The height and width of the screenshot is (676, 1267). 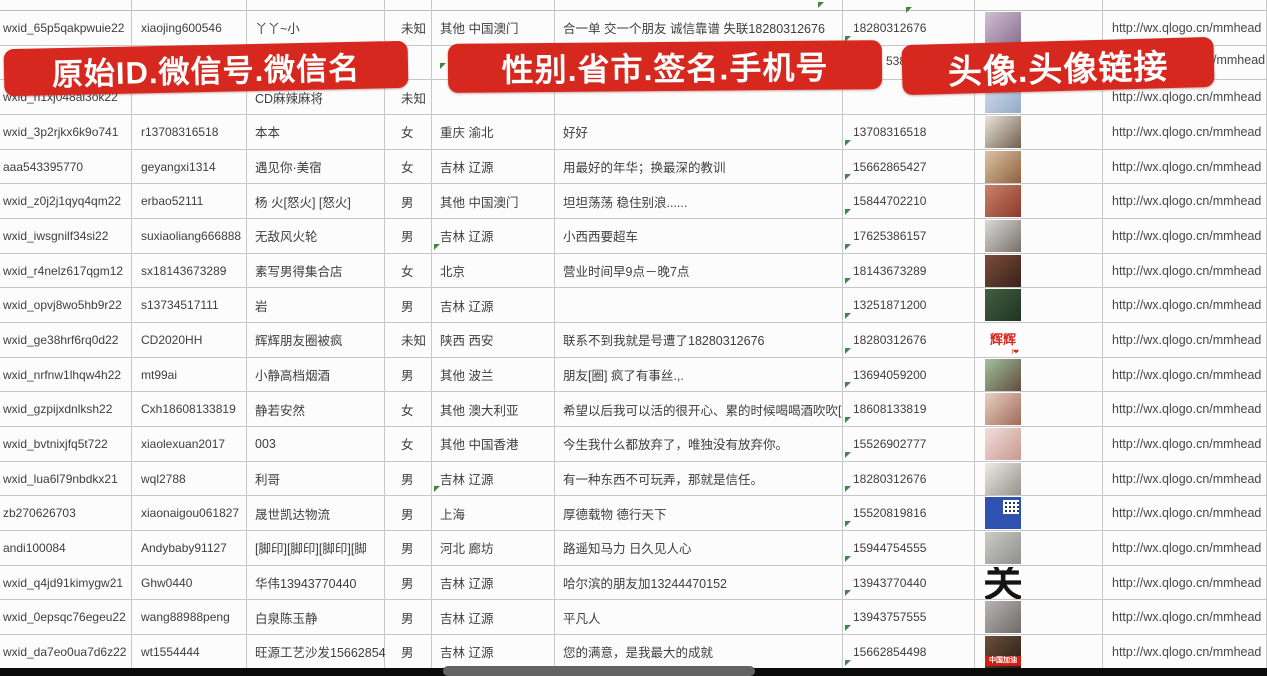 I want to click on cell-region: 陕西 西安, so click(x=493, y=340).